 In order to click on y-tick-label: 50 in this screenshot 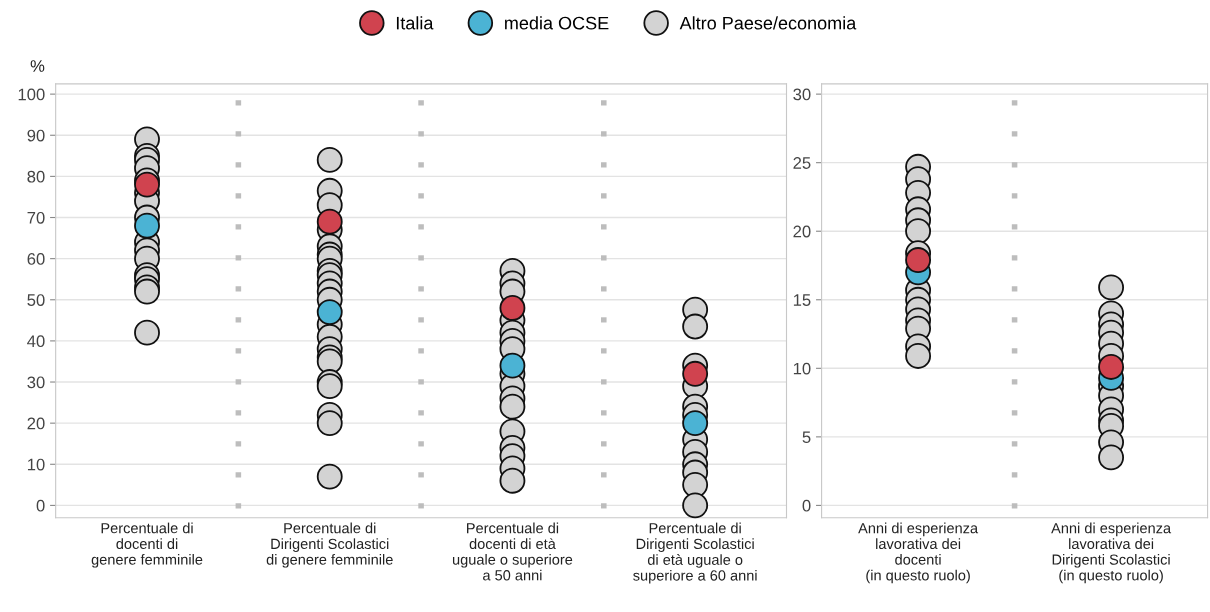, I will do `click(36, 300)`.